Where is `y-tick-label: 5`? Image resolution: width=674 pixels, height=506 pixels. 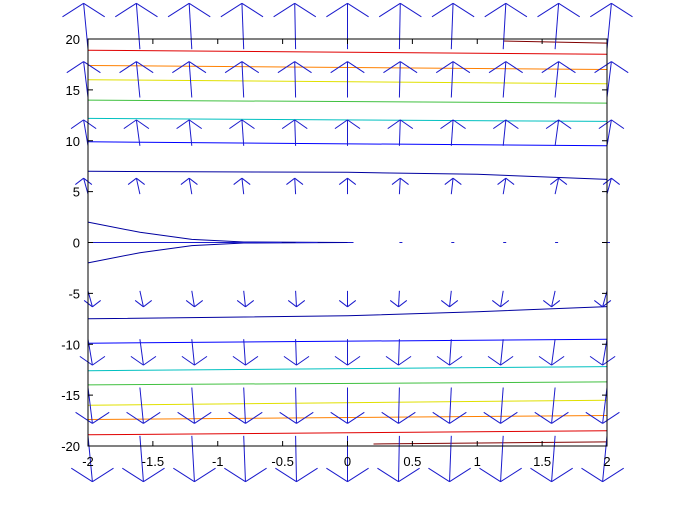
y-tick-label: 5 is located at coordinates (76, 192).